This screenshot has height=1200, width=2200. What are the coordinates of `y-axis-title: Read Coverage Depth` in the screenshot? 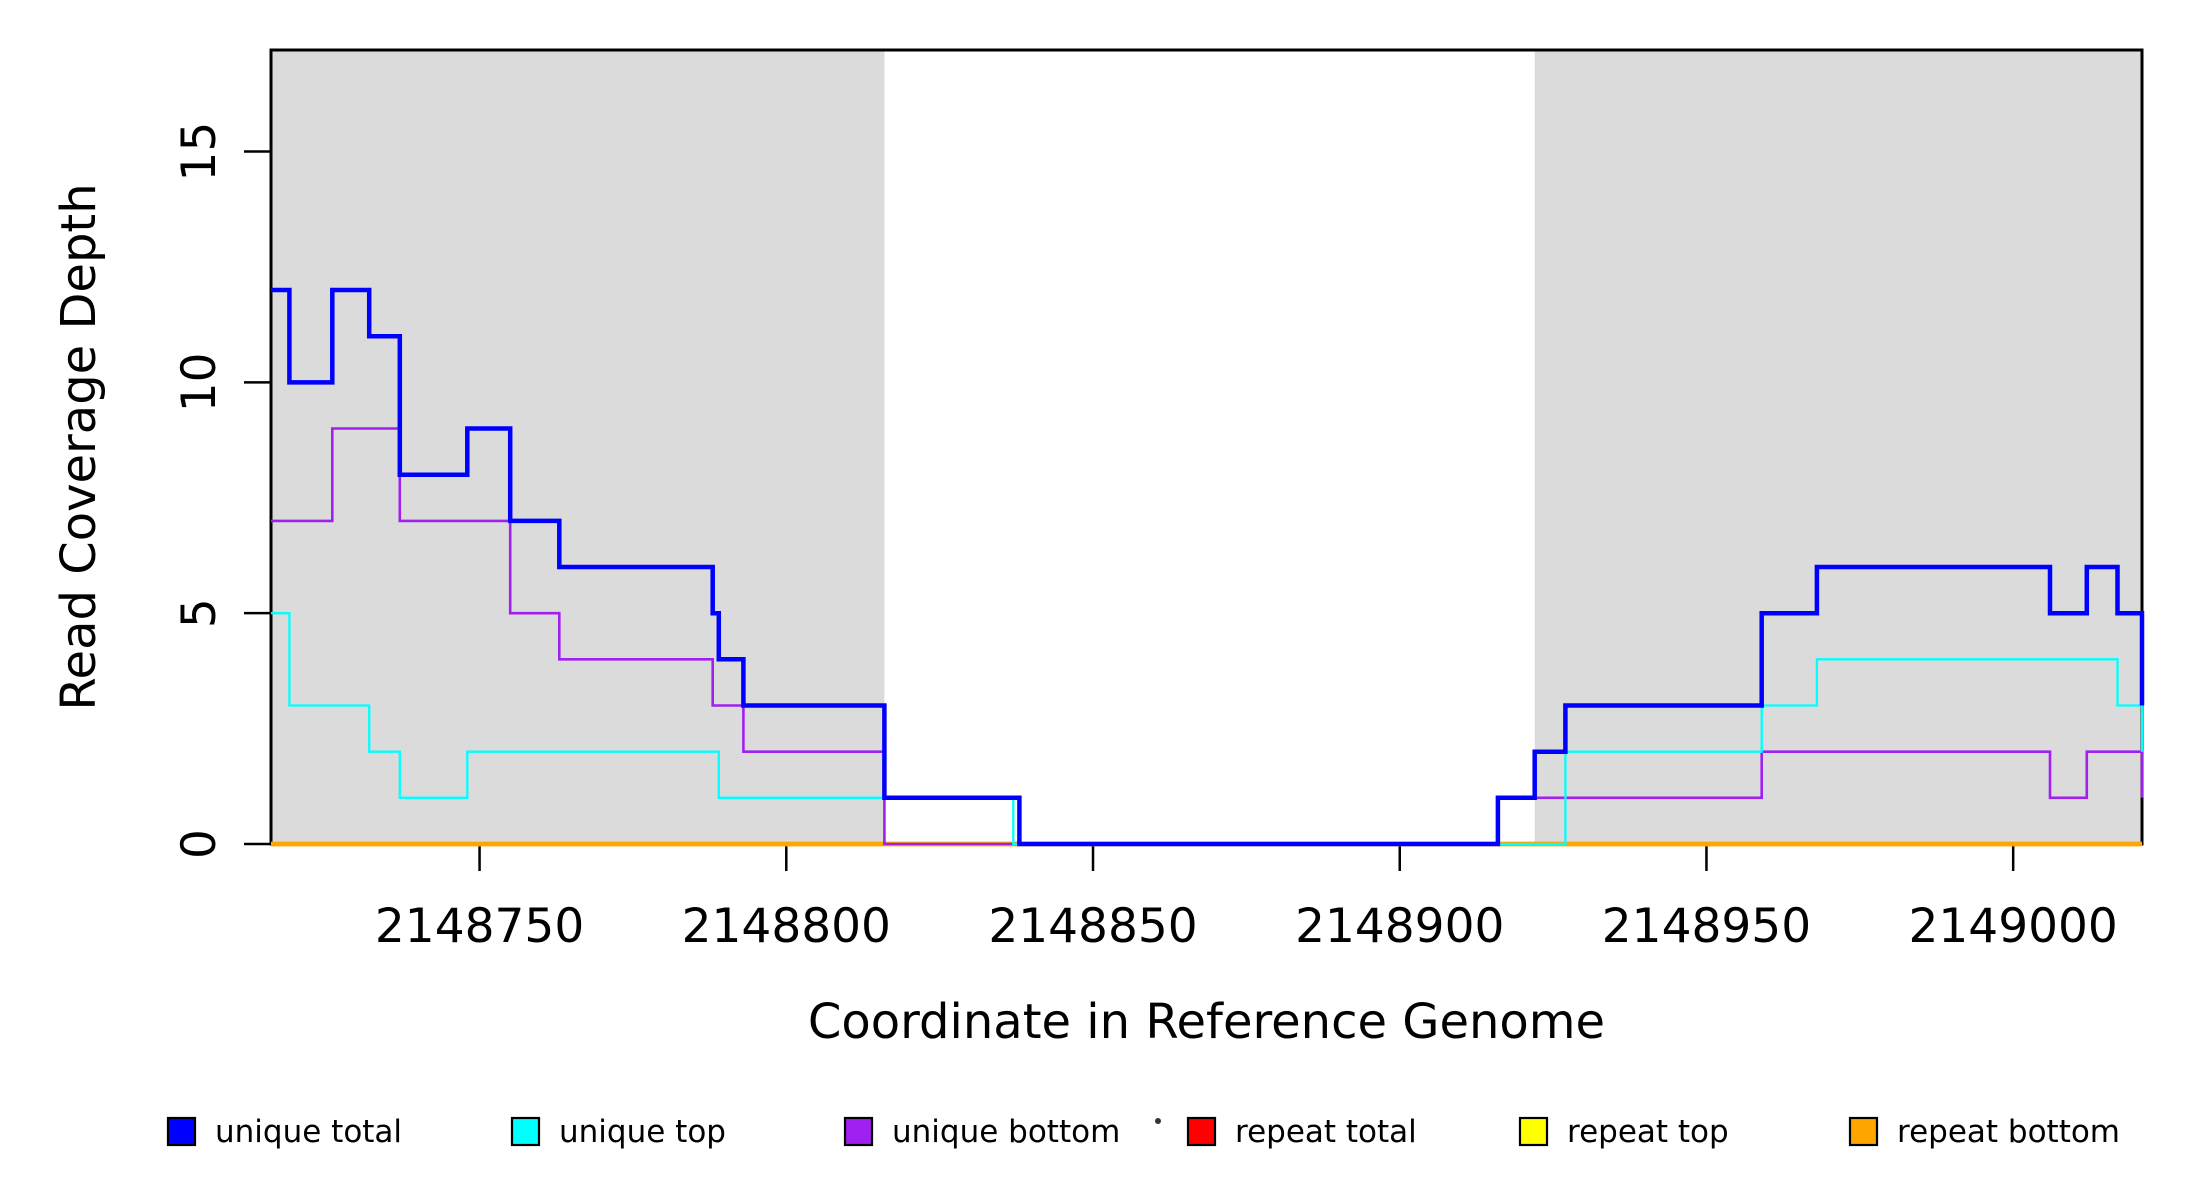 It's located at (79, 446).